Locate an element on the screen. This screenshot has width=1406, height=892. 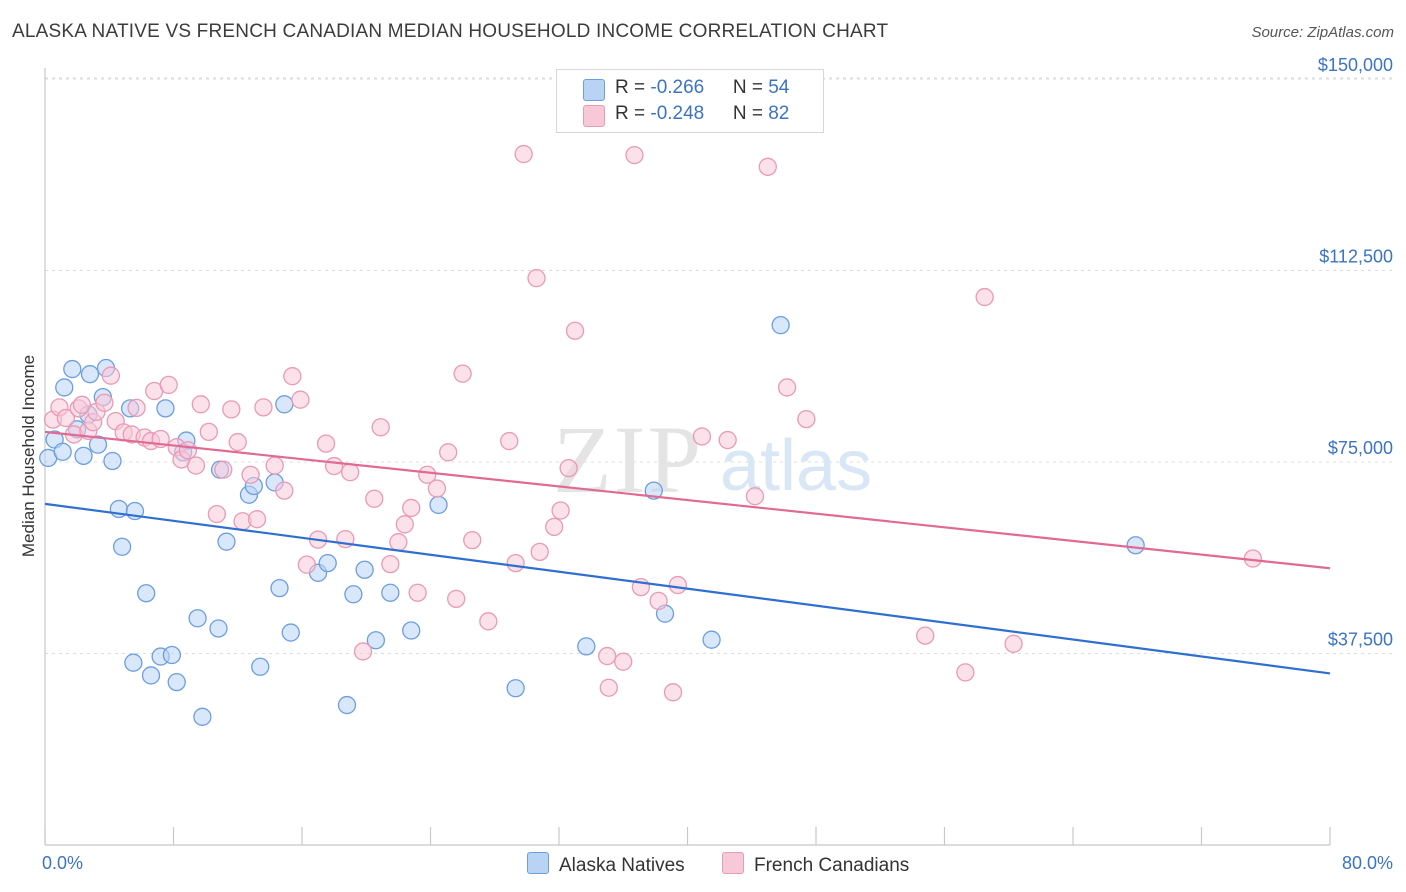
y-tick-label: $75,000 is located at coordinates (1360, 448).